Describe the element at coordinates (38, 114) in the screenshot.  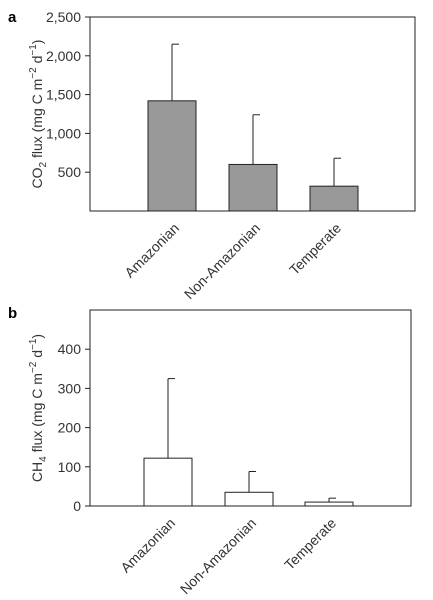
I see `y-axis-label: CO2 flux (mg C m−2 d−1)` at that location.